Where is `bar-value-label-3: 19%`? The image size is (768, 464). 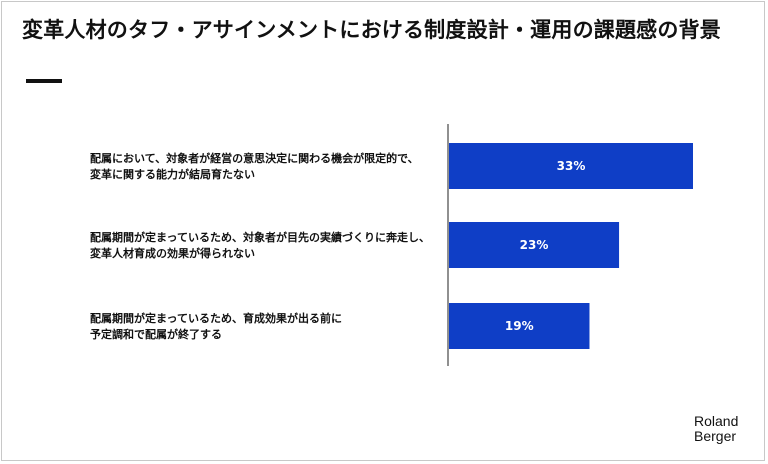 bar-value-label-3: 19% is located at coordinates (519, 326).